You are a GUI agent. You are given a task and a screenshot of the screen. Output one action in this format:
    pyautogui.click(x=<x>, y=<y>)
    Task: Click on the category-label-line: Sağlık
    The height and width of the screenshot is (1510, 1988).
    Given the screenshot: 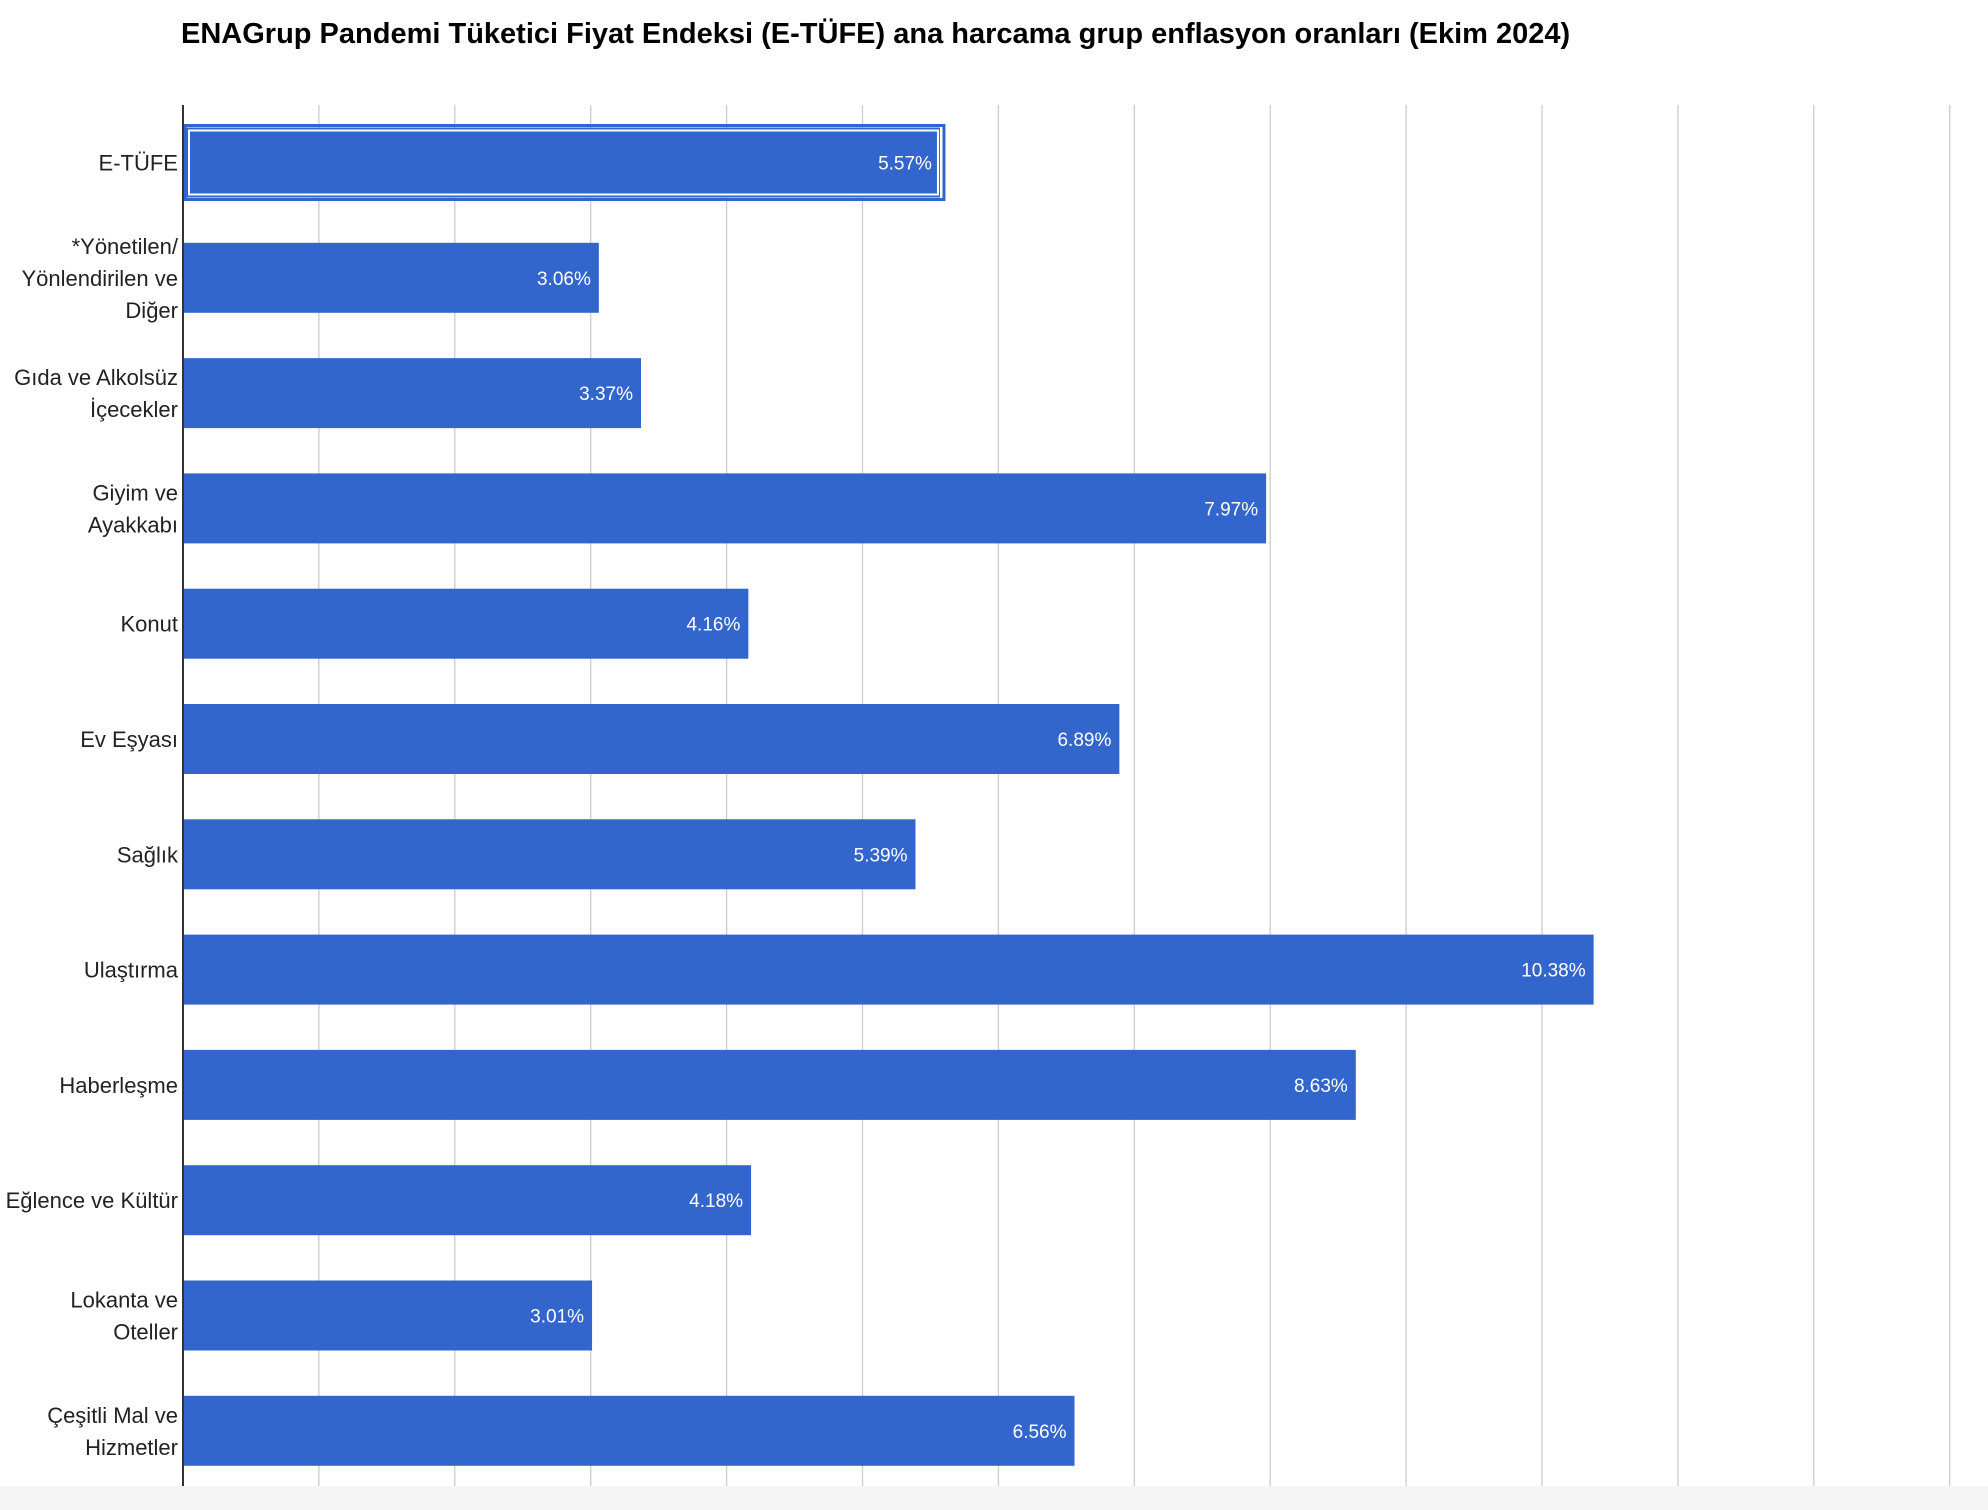 What is the action you would take?
    pyautogui.click(x=148, y=854)
    